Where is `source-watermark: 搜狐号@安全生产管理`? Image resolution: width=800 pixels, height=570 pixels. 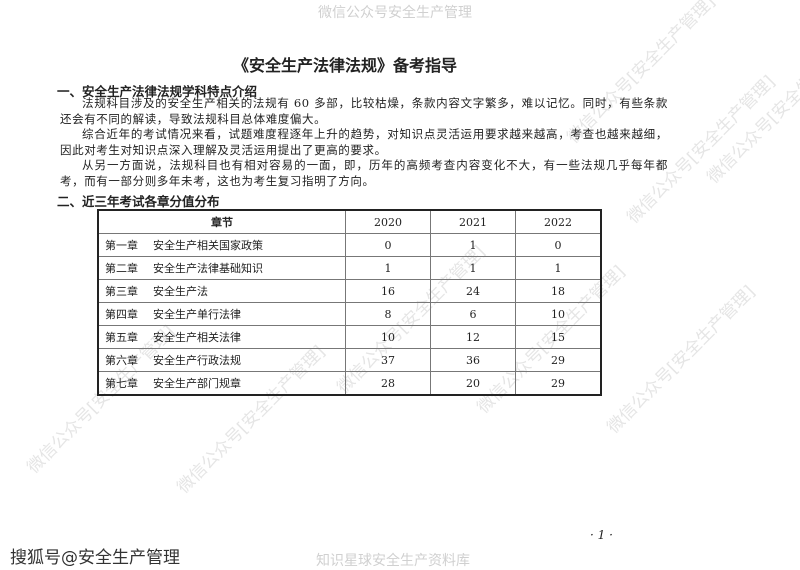 source-watermark: 搜狐号@安全生产管理 is located at coordinates (95, 558).